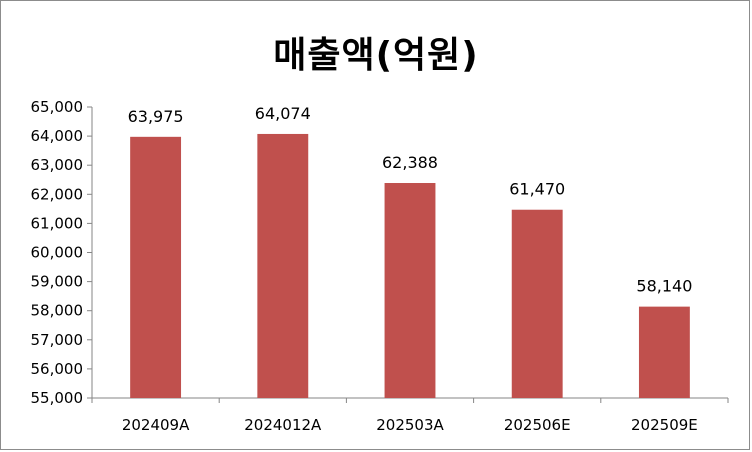 This screenshot has width=752, height=452. What do you see at coordinates (537, 425) in the screenshot?
I see `x-tick-label: 202506E` at bounding box center [537, 425].